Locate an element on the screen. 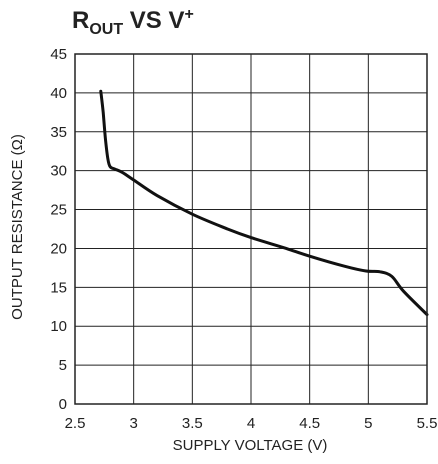  y-tick-label: 10 is located at coordinates (58, 326).